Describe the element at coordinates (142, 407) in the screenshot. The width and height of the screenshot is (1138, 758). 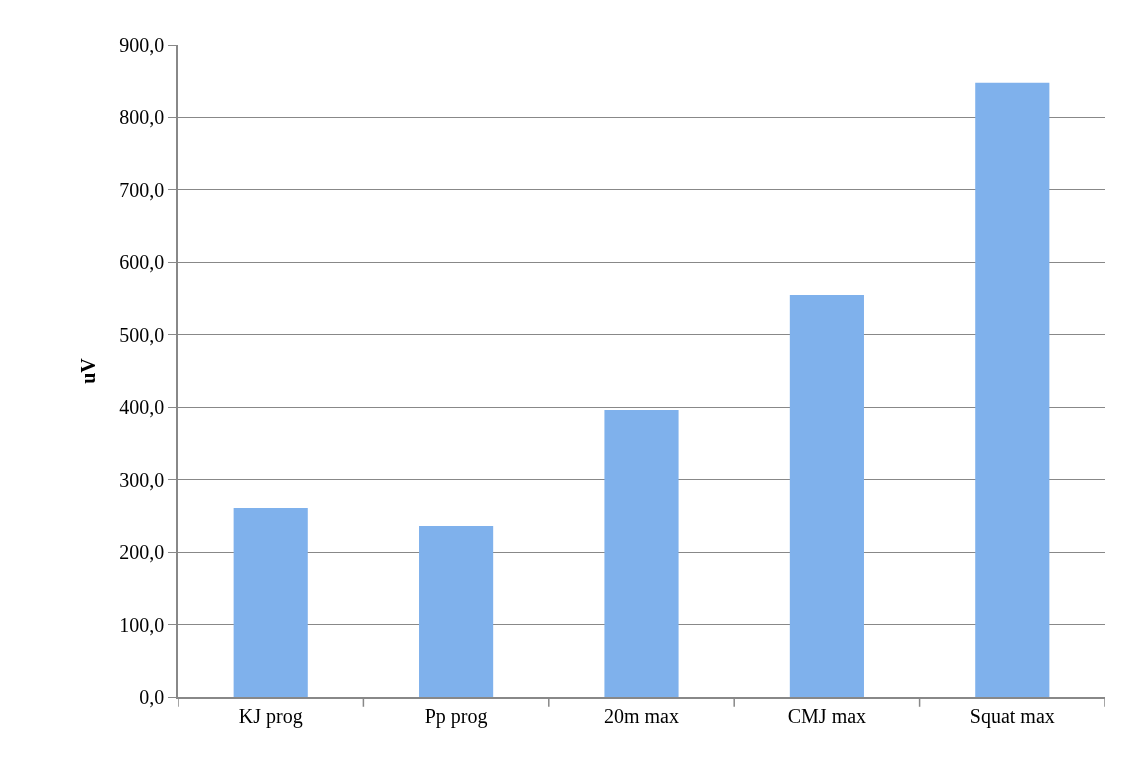
I see `y-tick-label: 400,0` at that location.